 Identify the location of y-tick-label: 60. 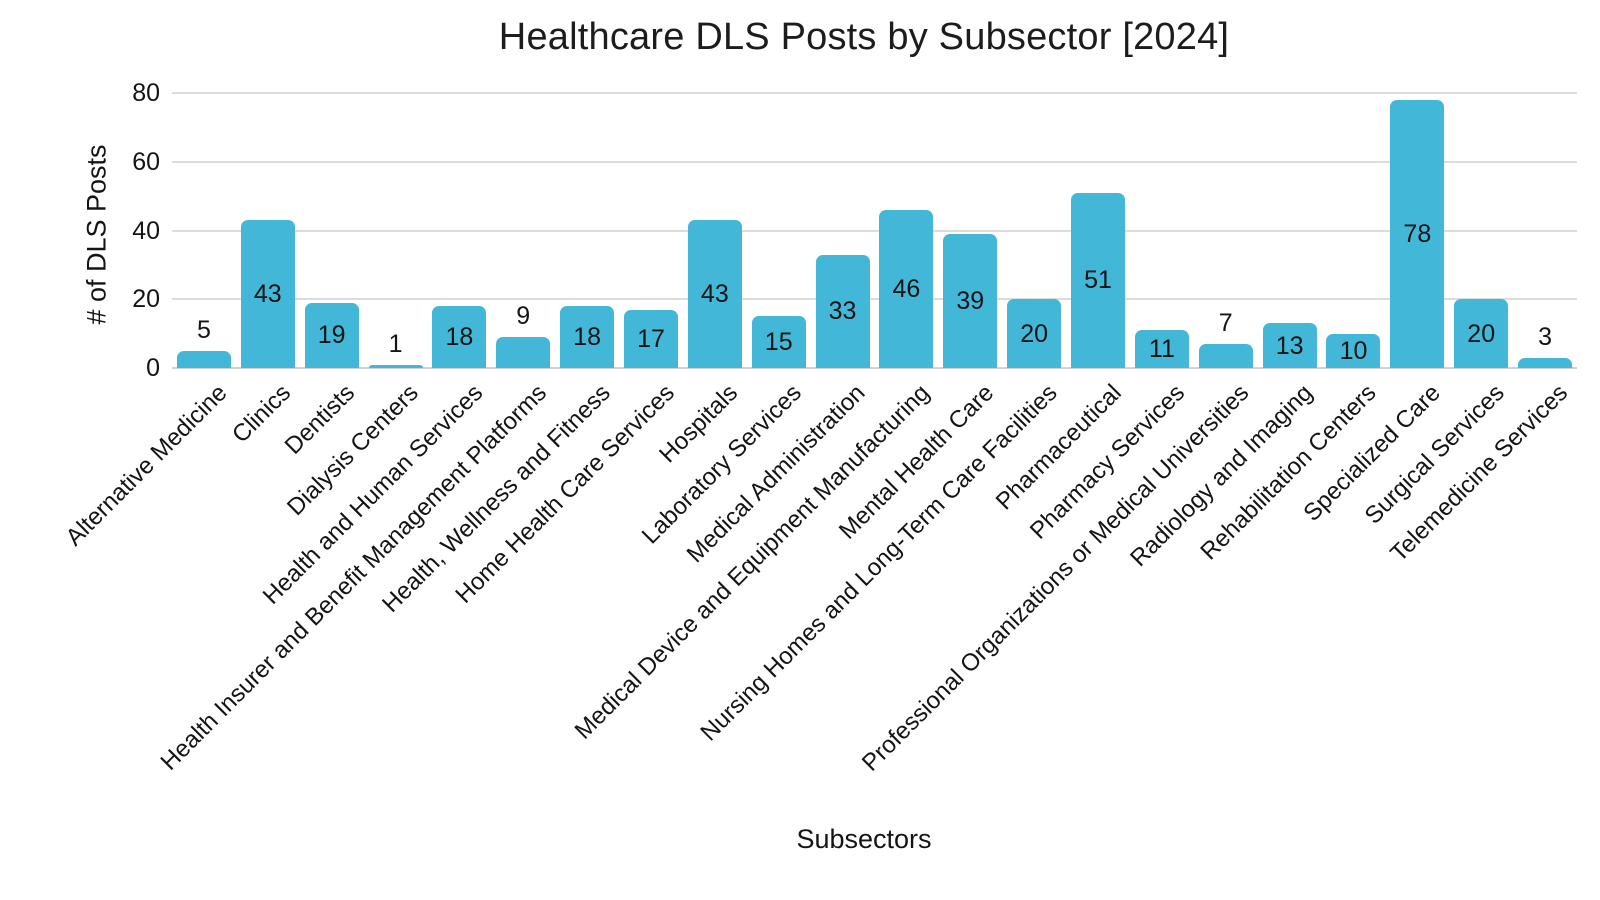
(146, 161).